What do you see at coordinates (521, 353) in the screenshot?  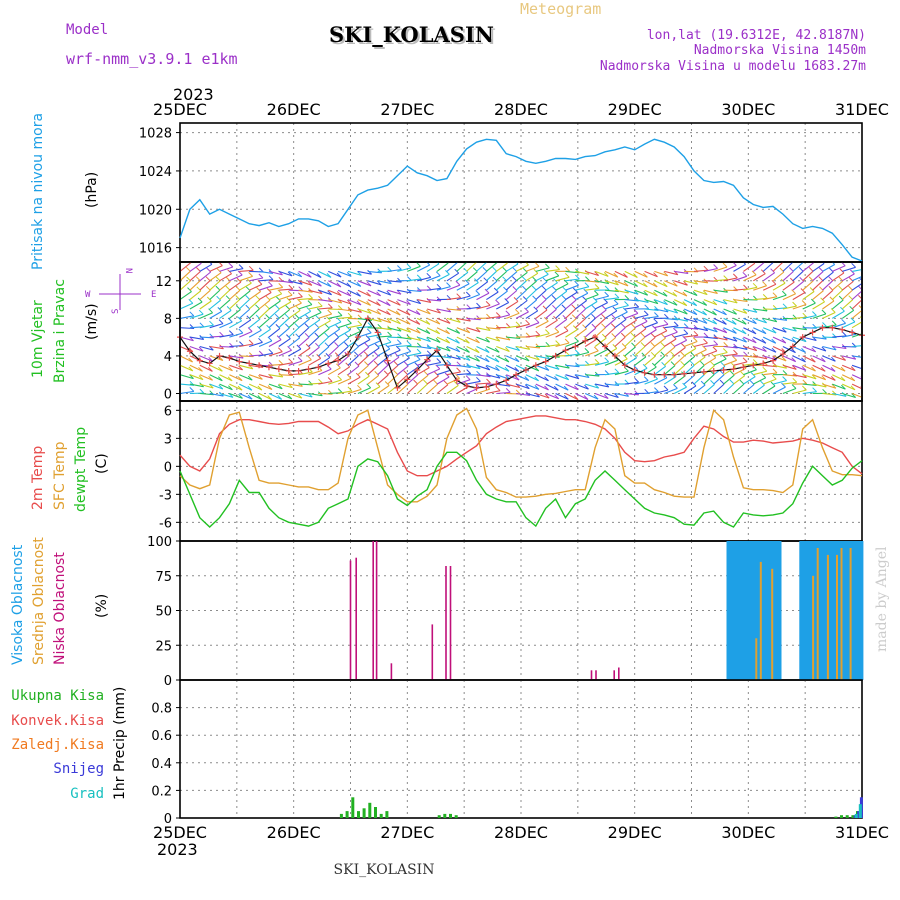 I see `wind-speed-line` at bounding box center [521, 353].